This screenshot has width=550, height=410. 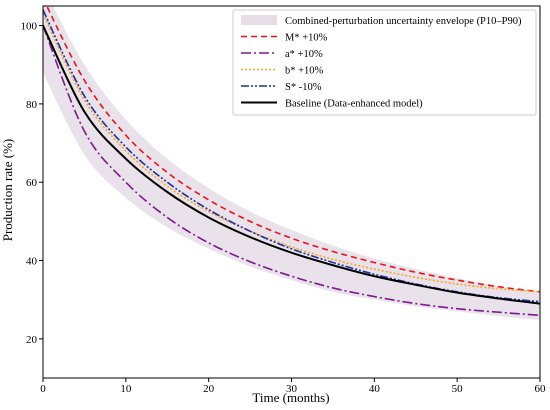 What do you see at coordinates (304, 71) in the screenshot?
I see `legend-label-3: b* +10%` at bounding box center [304, 71].